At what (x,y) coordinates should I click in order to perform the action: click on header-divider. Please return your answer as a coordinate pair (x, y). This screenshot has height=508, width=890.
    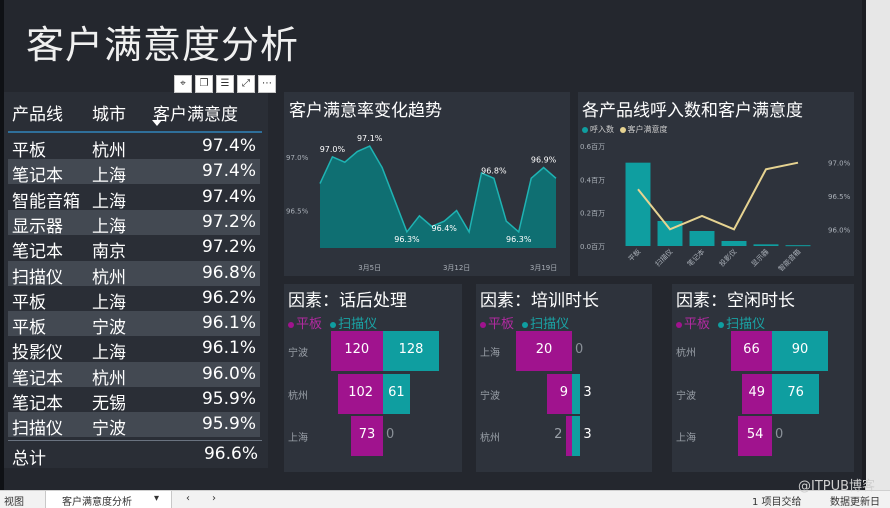
    Looking at the image, I should click on (135, 132).